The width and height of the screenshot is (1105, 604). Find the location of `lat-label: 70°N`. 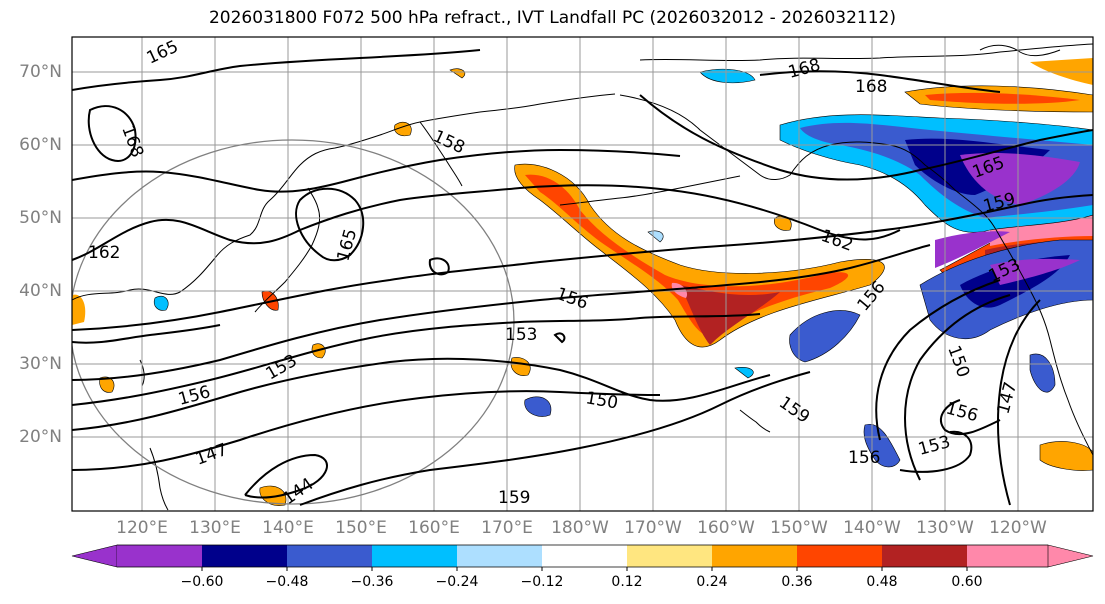

lat-label: 70°N is located at coordinates (40, 72).